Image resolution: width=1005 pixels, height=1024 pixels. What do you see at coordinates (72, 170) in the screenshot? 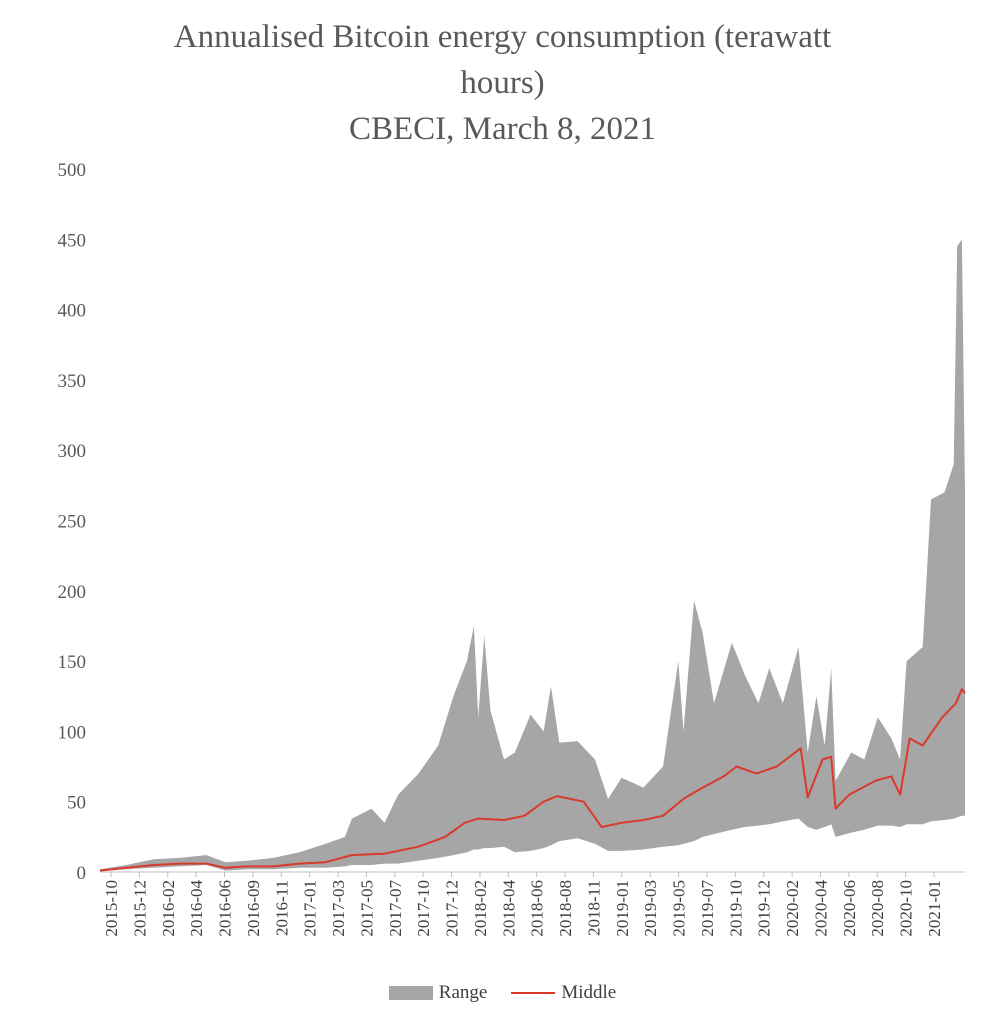
I see `y-tick-label: 500` at bounding box center [72, 170].